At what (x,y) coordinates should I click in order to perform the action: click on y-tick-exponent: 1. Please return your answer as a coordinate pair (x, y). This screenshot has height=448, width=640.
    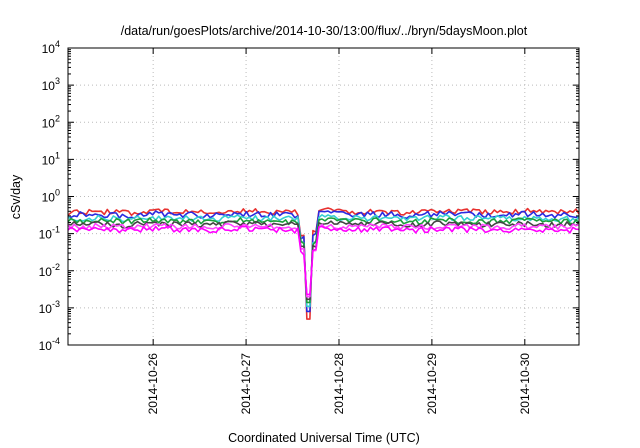
    Looking at the image, I should click on (57, 155).